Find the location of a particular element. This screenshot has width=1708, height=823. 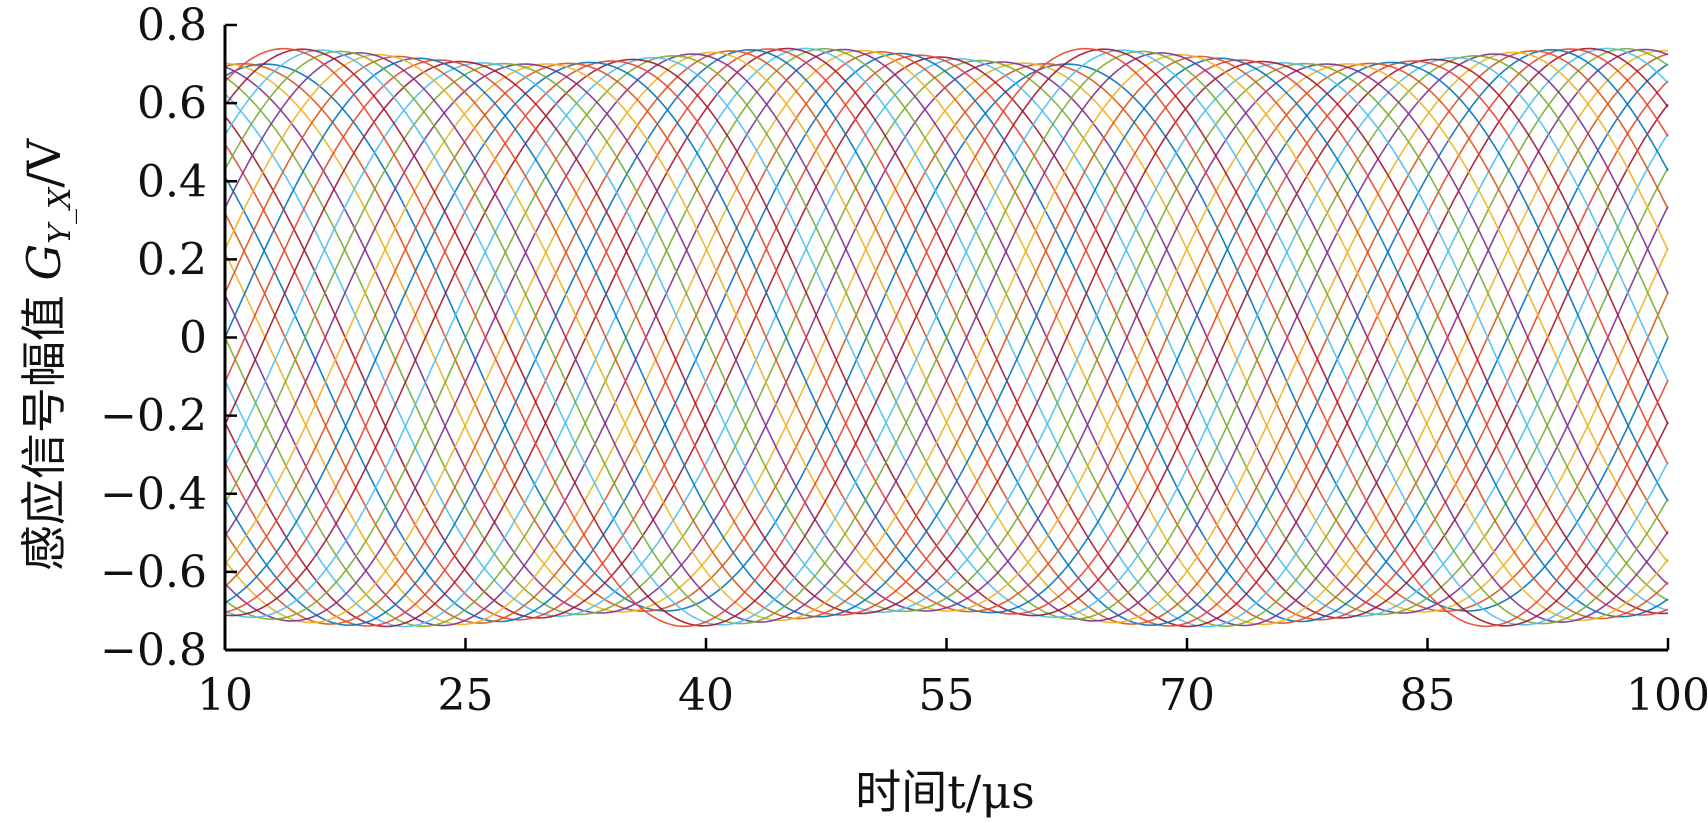

x-tick-label: 85 is located at coordinates (1428, 695).